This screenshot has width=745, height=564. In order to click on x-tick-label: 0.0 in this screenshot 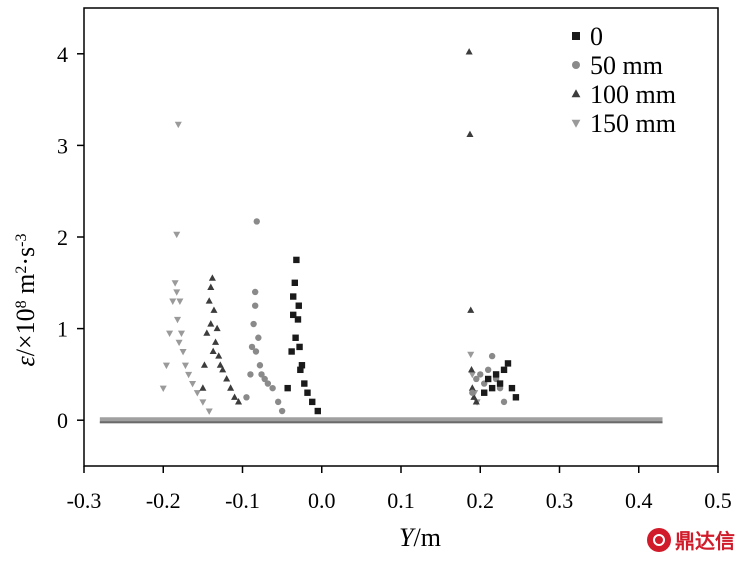, I will do `click(322, 500)`.